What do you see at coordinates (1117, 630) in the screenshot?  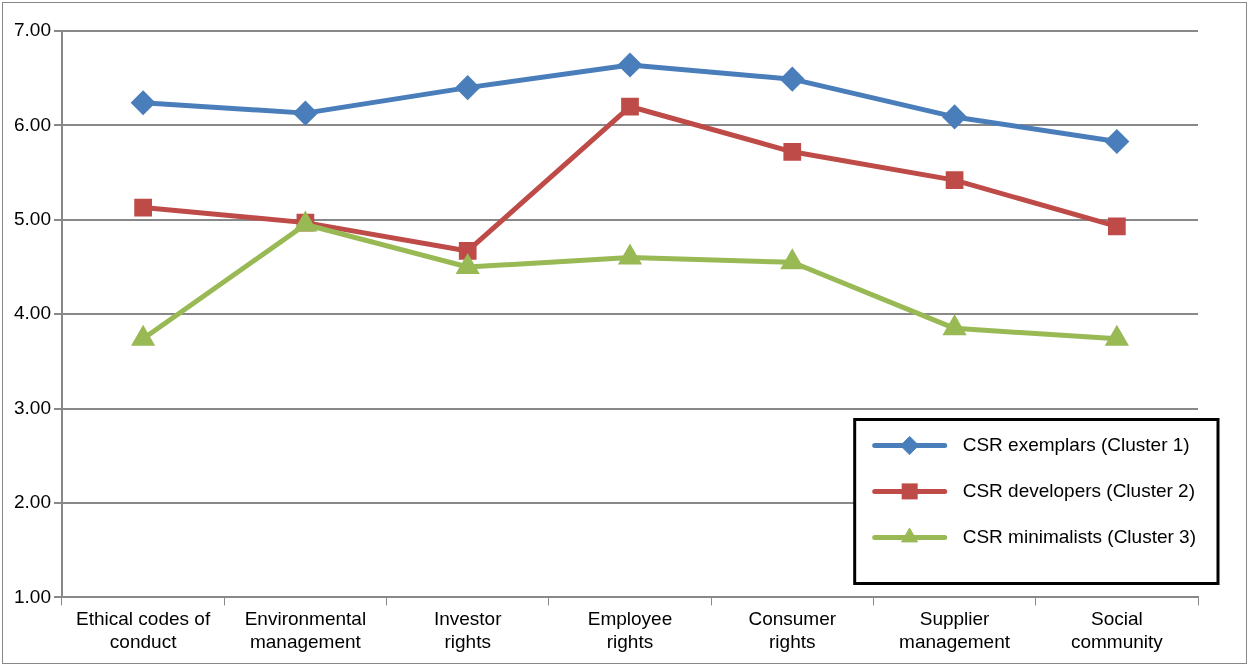 I see `x-tick-label: Social community` at bounding box center [1117, 630].